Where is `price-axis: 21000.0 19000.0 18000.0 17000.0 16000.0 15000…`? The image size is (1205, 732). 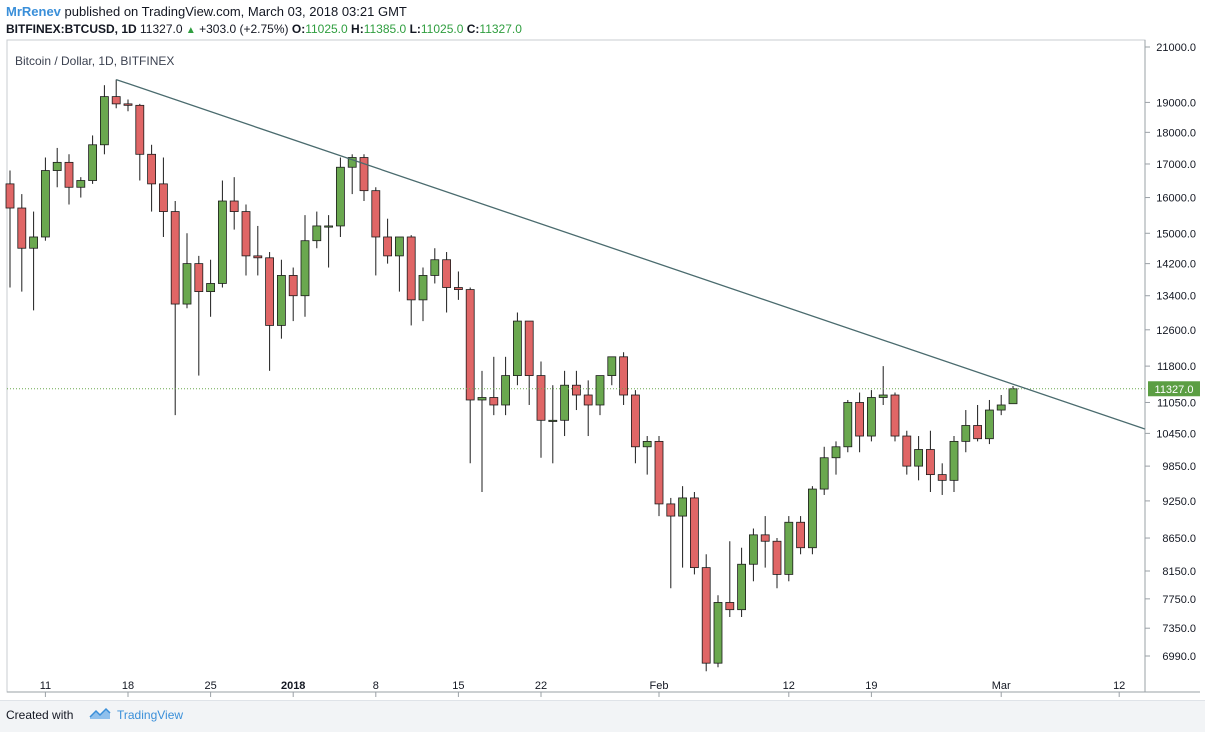 price-axis: 21000.0 19000.0 18000.0 17000.0 16000.0 15000… is located at coordinates (1170, 352).